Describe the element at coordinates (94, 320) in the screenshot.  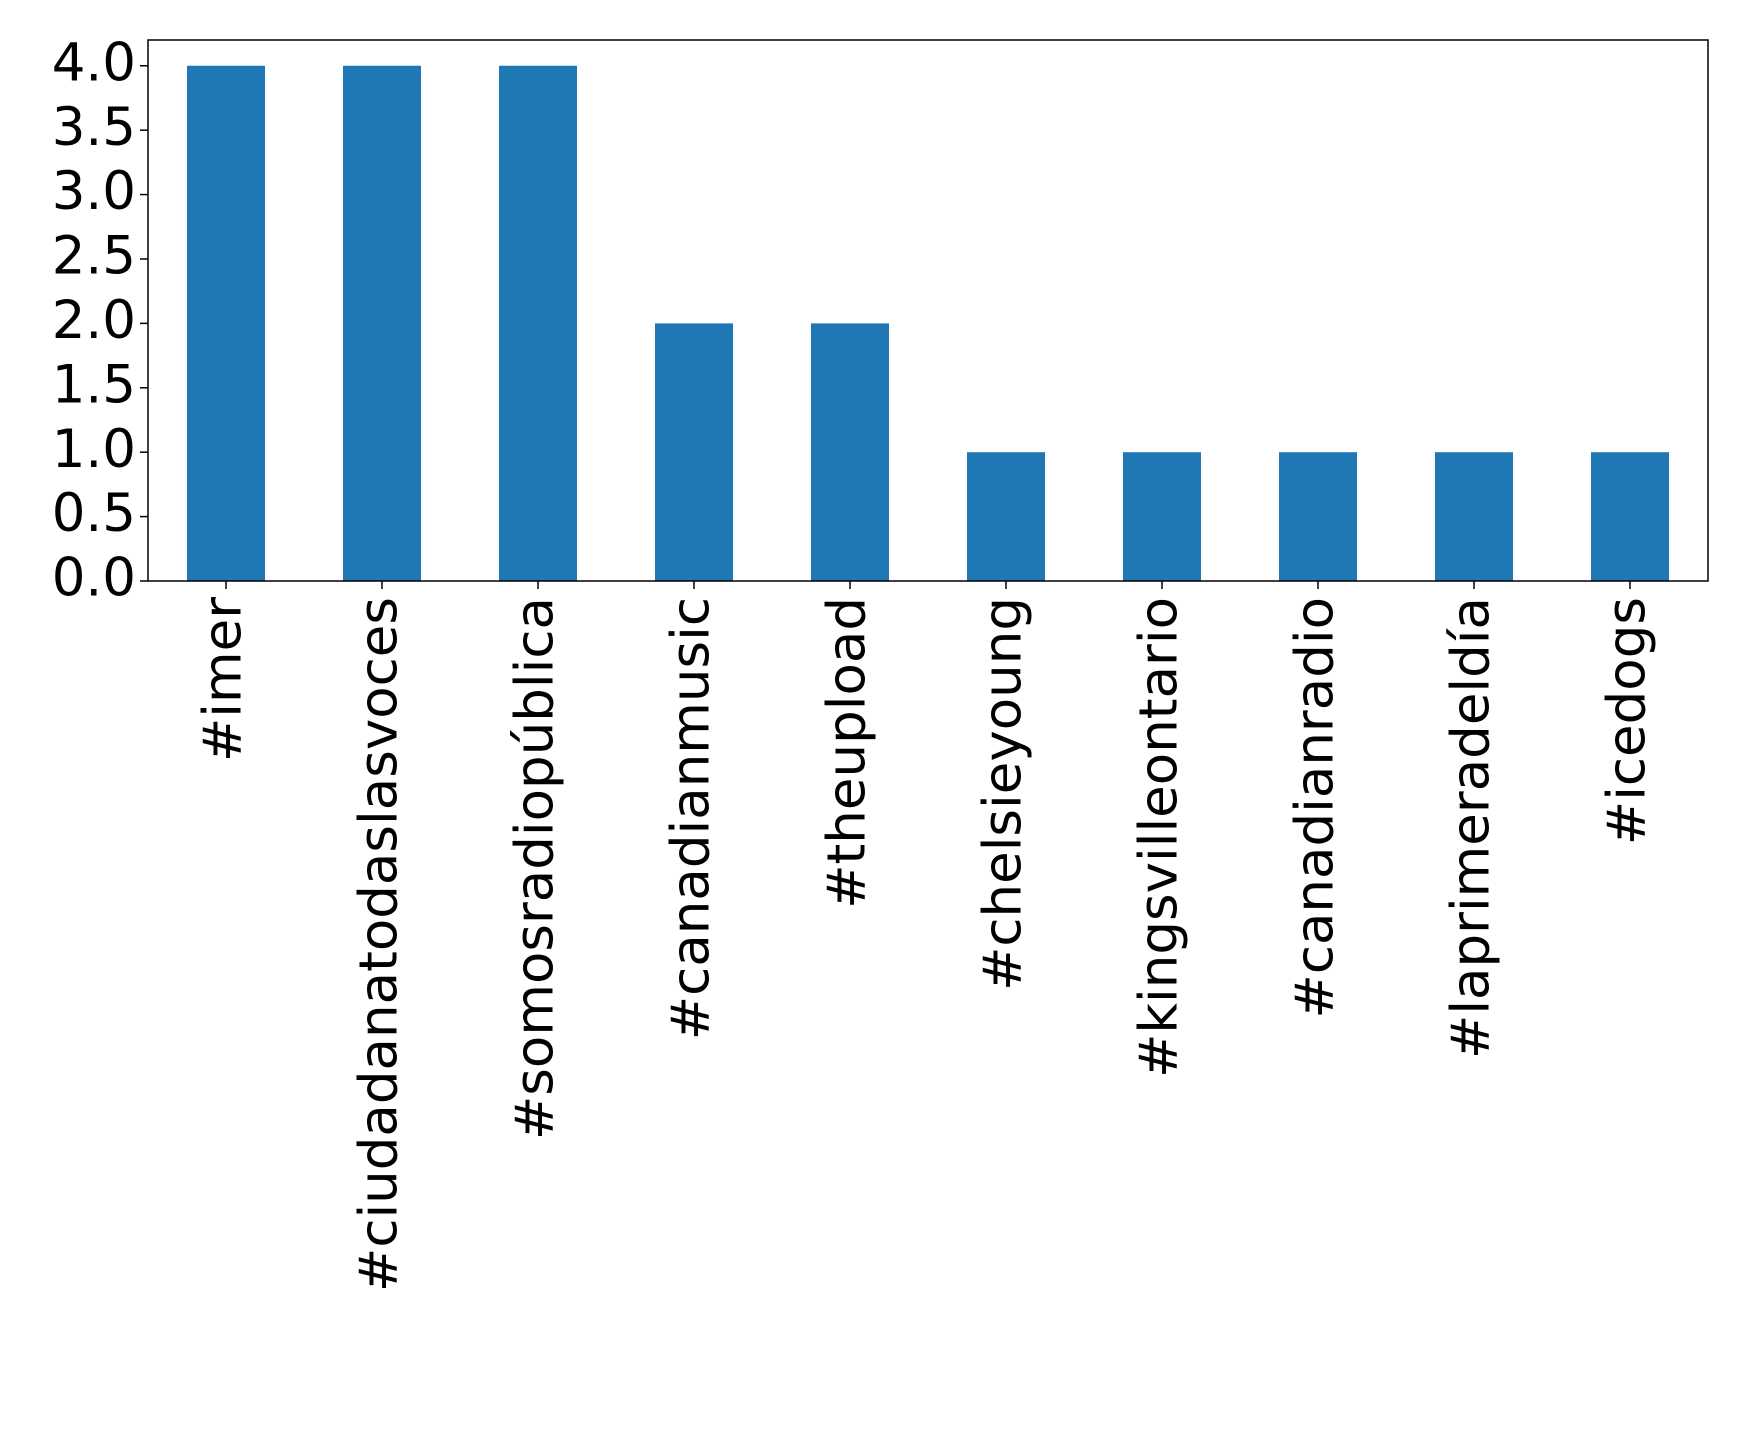
I see `y-tick-label: 2.0` at that location.